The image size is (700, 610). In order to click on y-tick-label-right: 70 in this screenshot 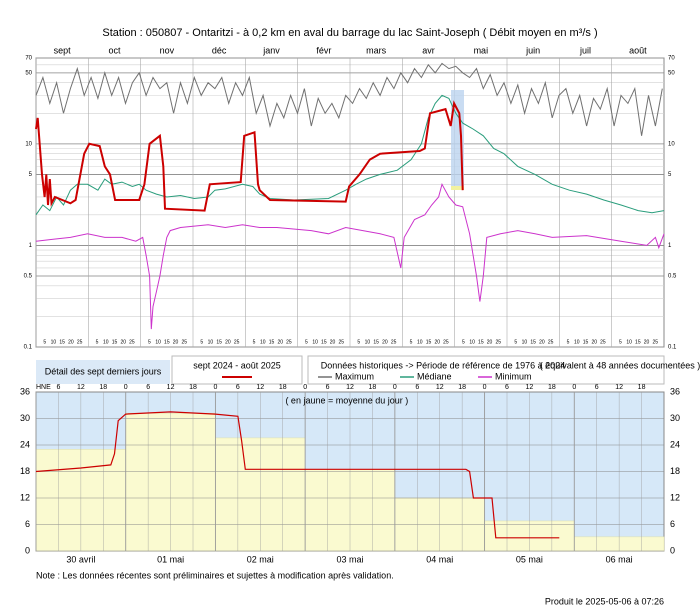, I will do `click(671, 59)`.